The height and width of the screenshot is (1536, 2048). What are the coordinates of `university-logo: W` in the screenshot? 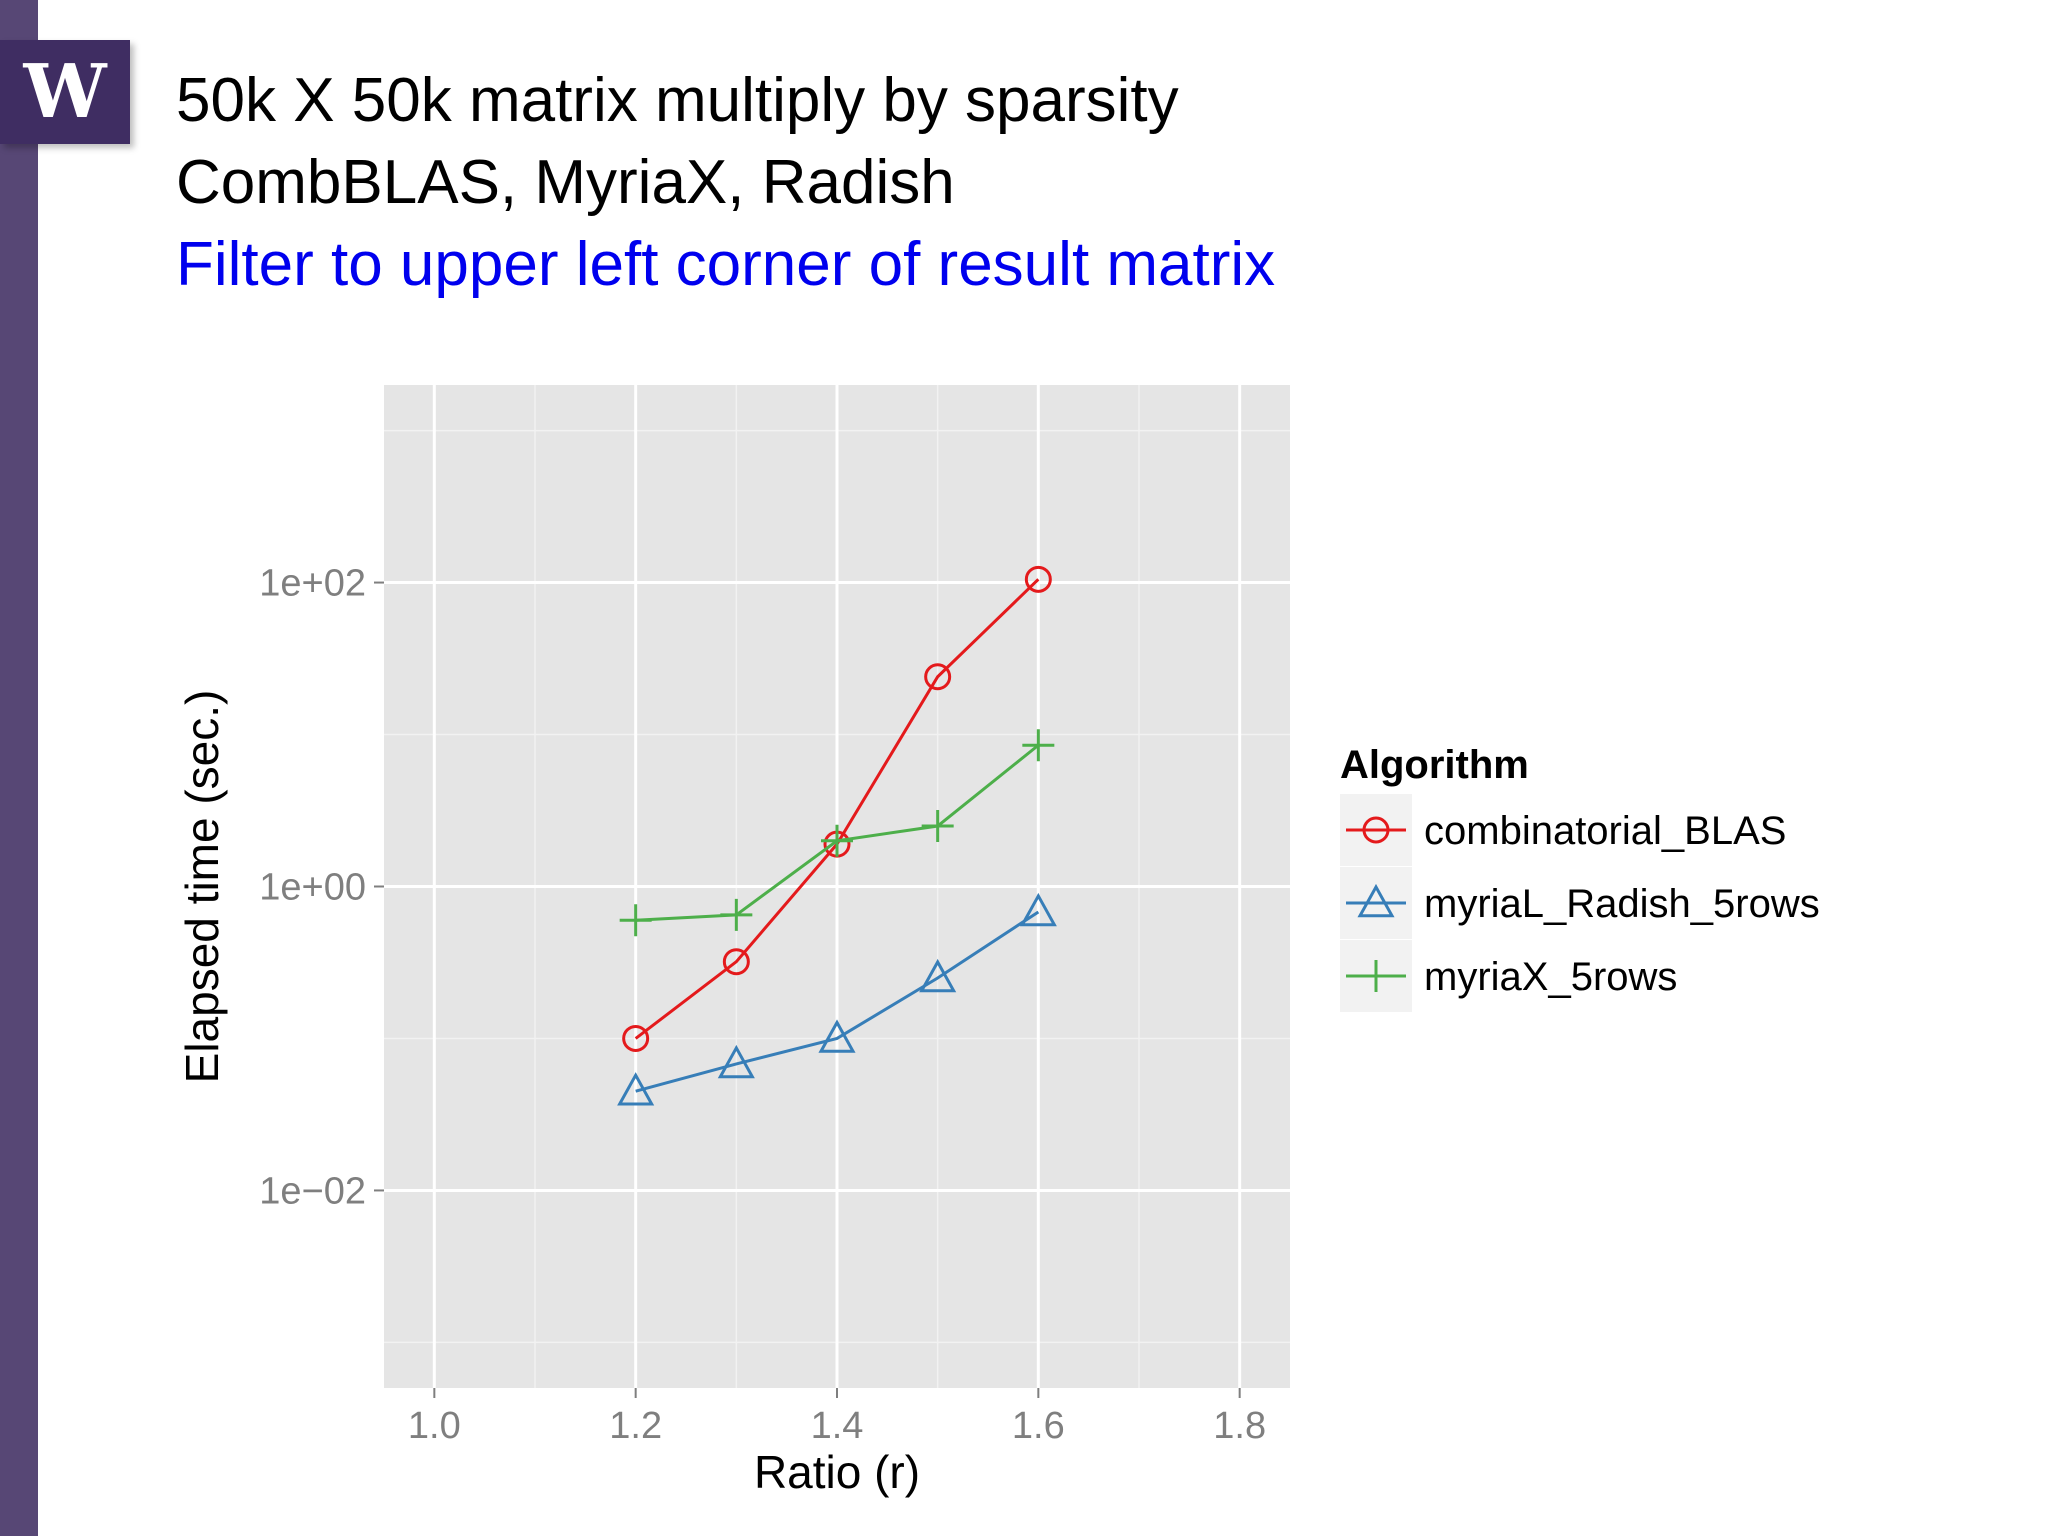 It's located at (65, 92).